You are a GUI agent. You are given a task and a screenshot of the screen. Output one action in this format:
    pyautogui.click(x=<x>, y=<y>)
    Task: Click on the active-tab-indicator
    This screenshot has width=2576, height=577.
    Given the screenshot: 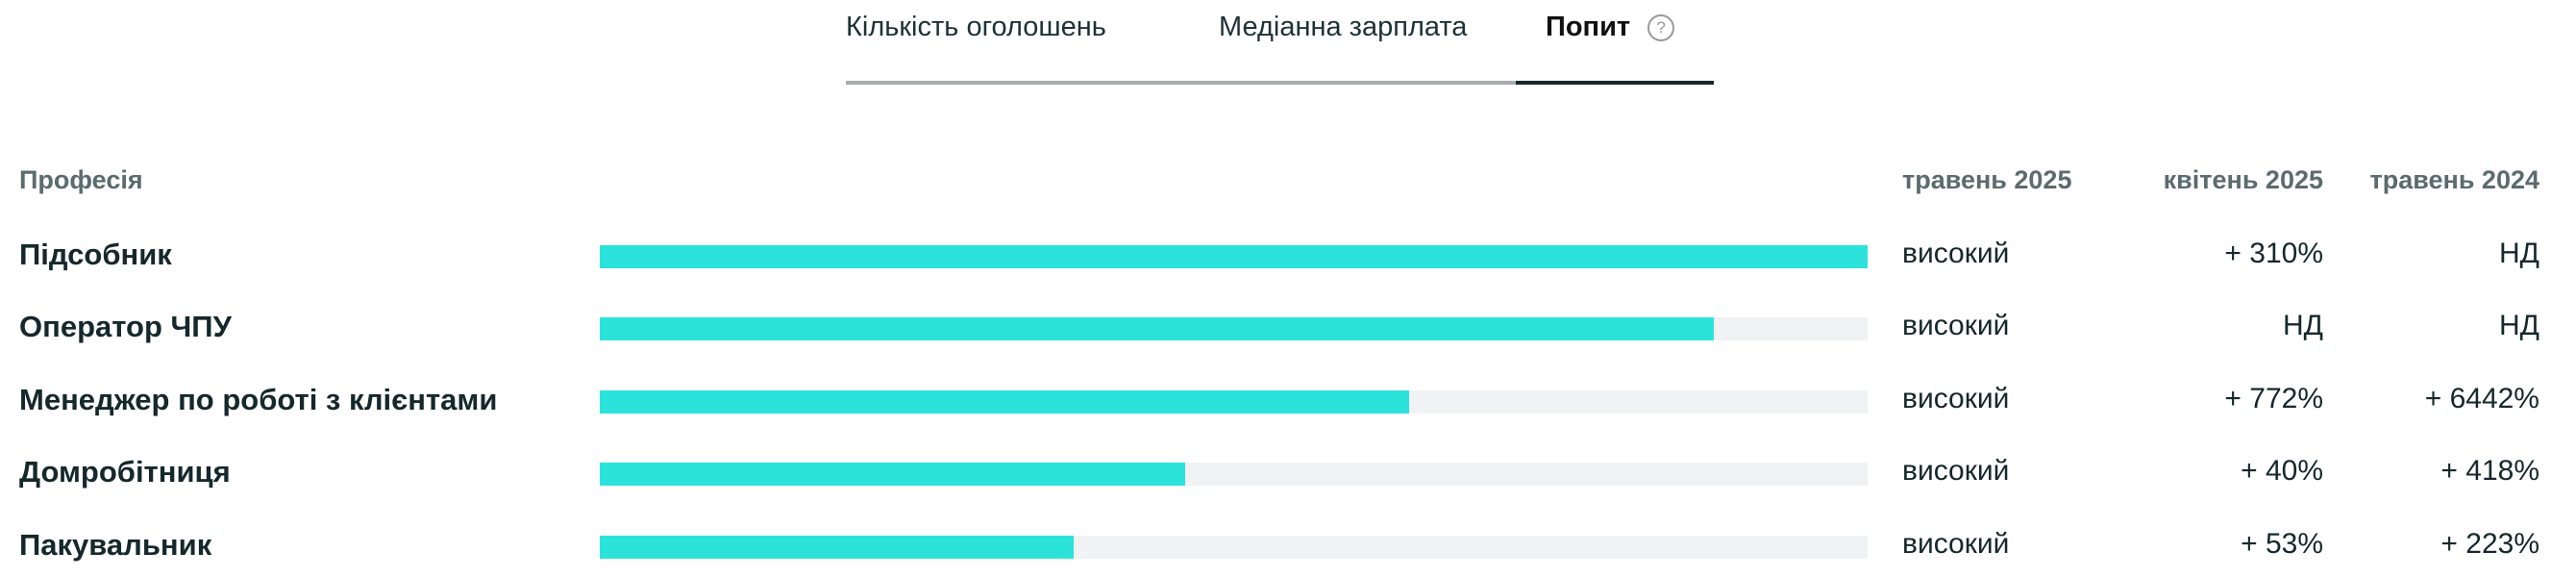 What is the action you would take?
    pyautogui.click(x=1615, y=83)
    